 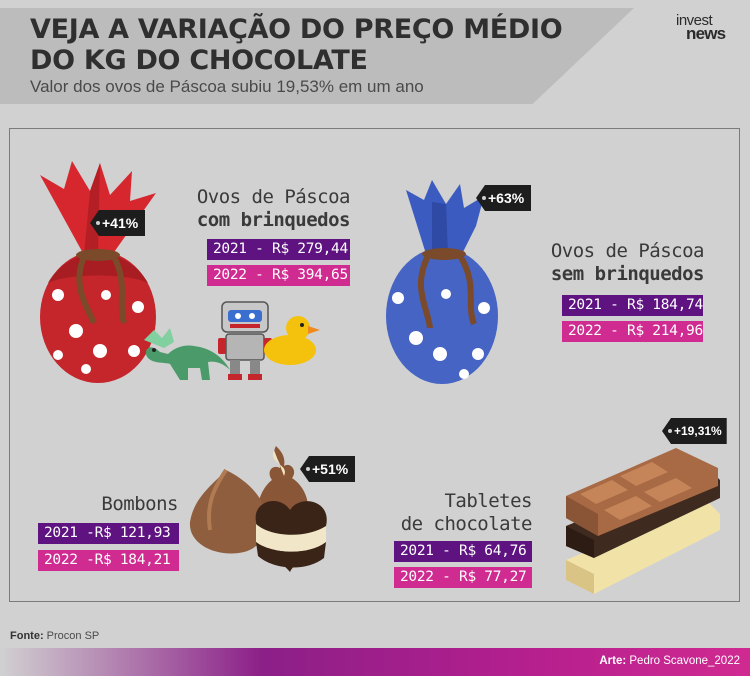 What do you see at coordinates (108, 560) in the screenshot?
I see `price-2022-bombons: 2022 -R$ 184,21` at bounding box center [108, 560].